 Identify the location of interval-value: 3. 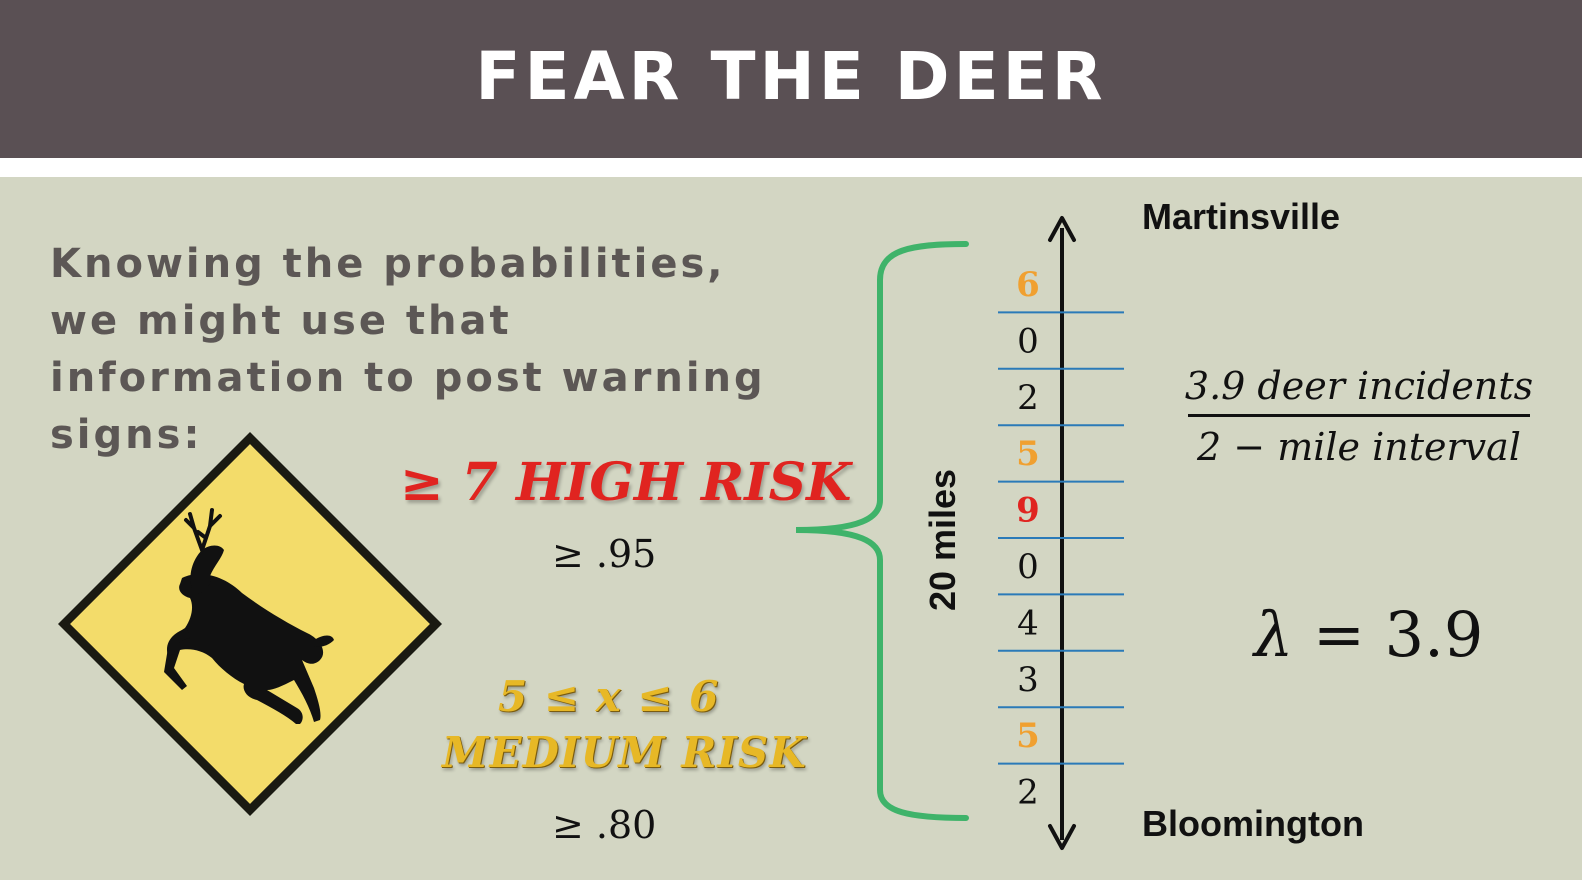
(1028, 680).